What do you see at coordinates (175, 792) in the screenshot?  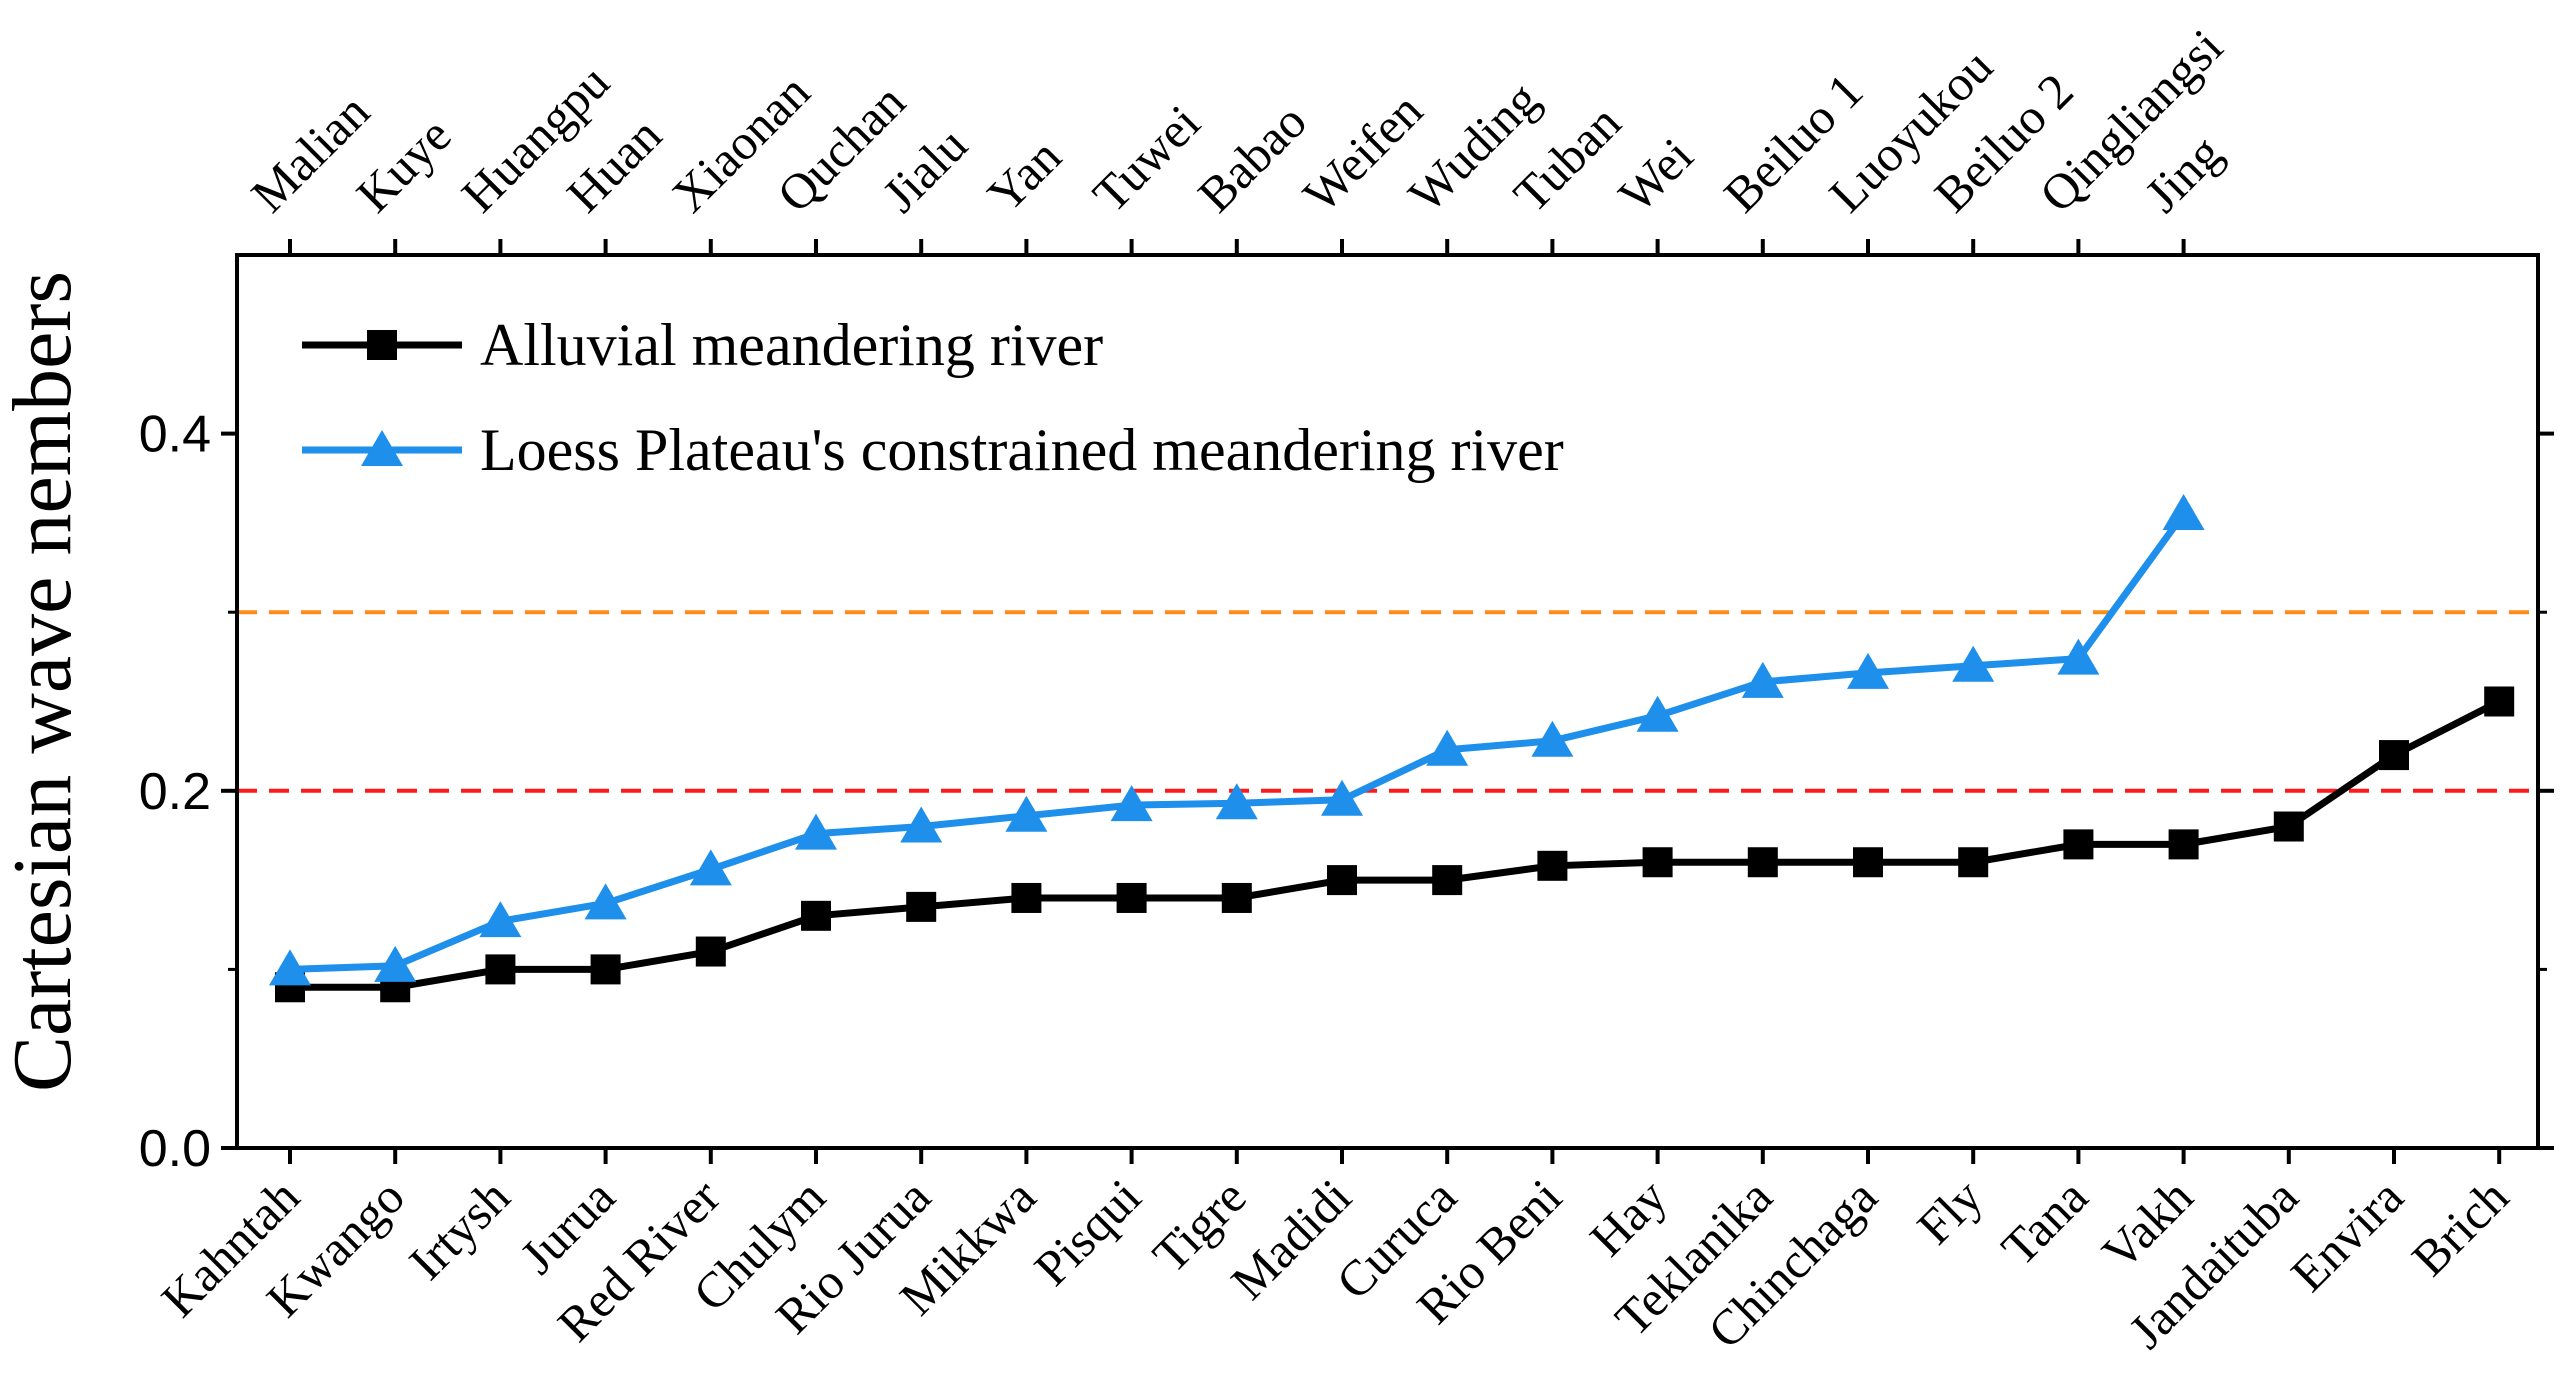 I see `y-tick-label: 0.2` at bounding box center [175, 792].